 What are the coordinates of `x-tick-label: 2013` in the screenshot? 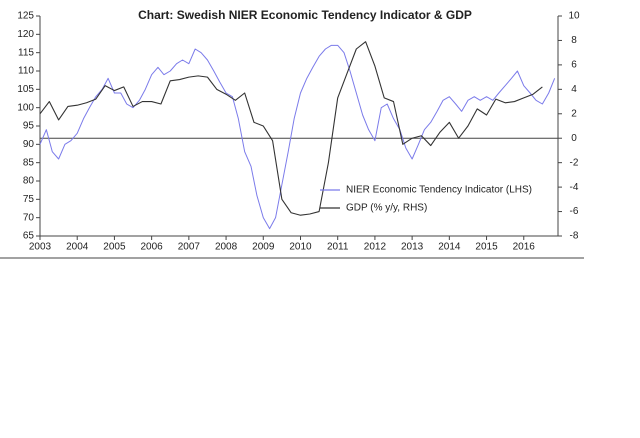 It's located at (412, 247).